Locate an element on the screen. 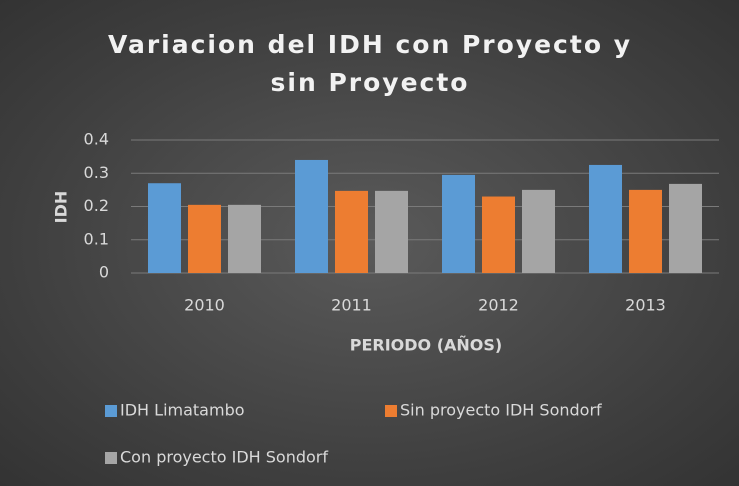 The image size is (739, 486). x-tick-label: 2011 is located at coordinates (351, 305).